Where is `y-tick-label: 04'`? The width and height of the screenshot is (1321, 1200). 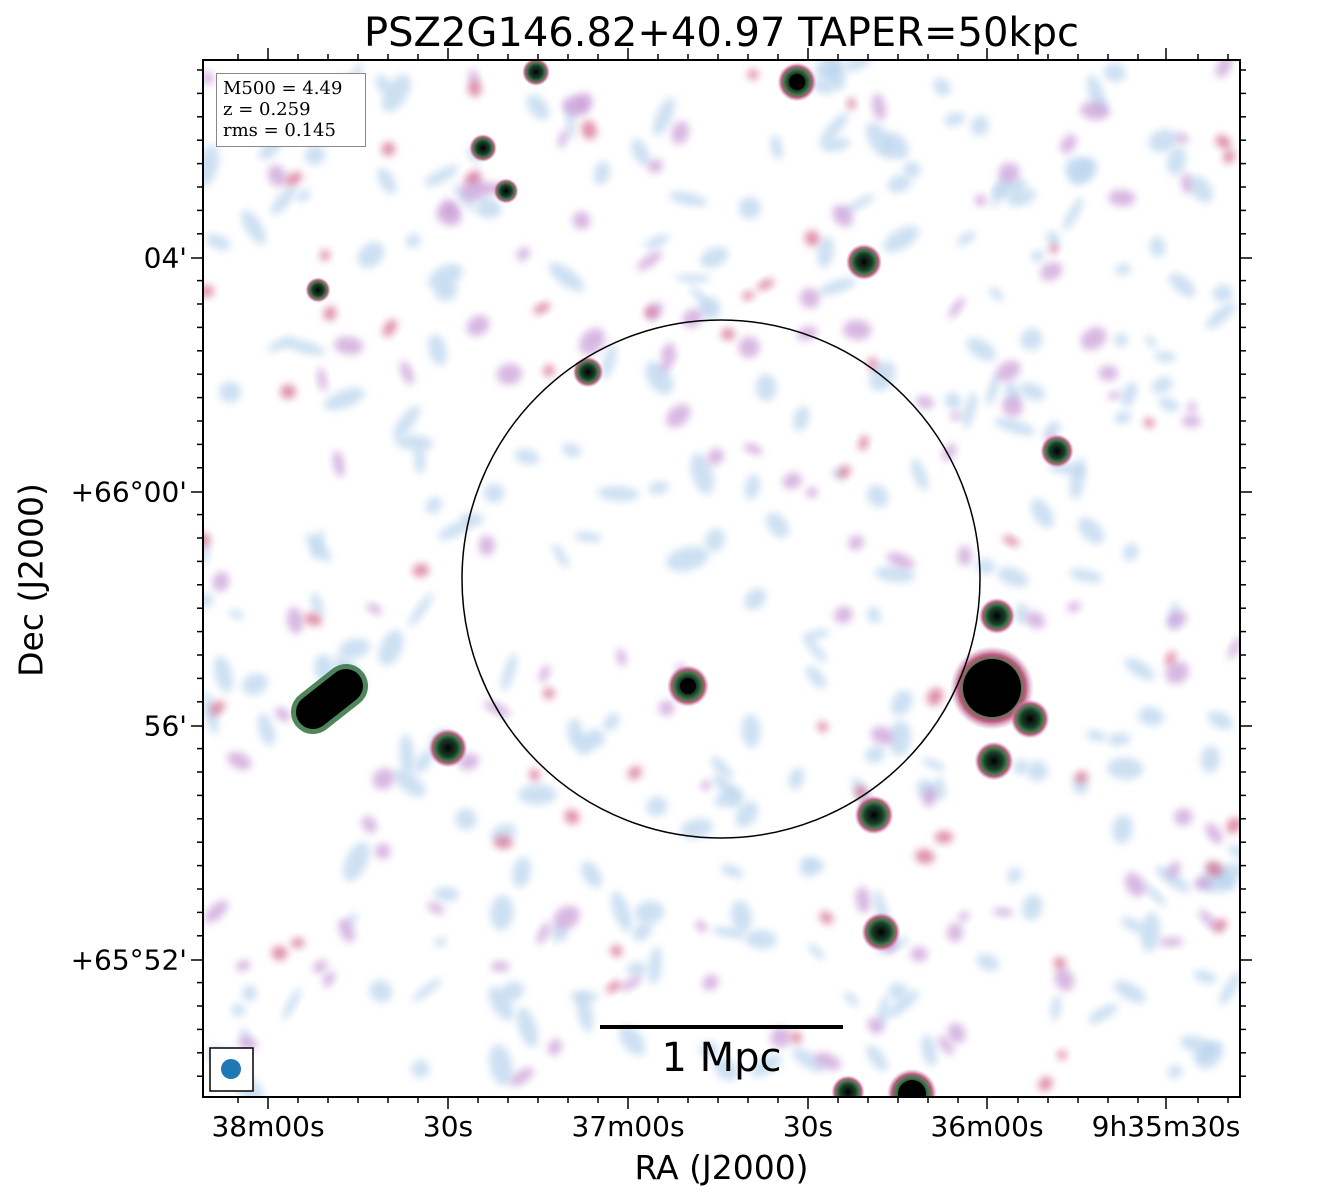 y-tick-label: 04' is located at coordinates (165, 258).